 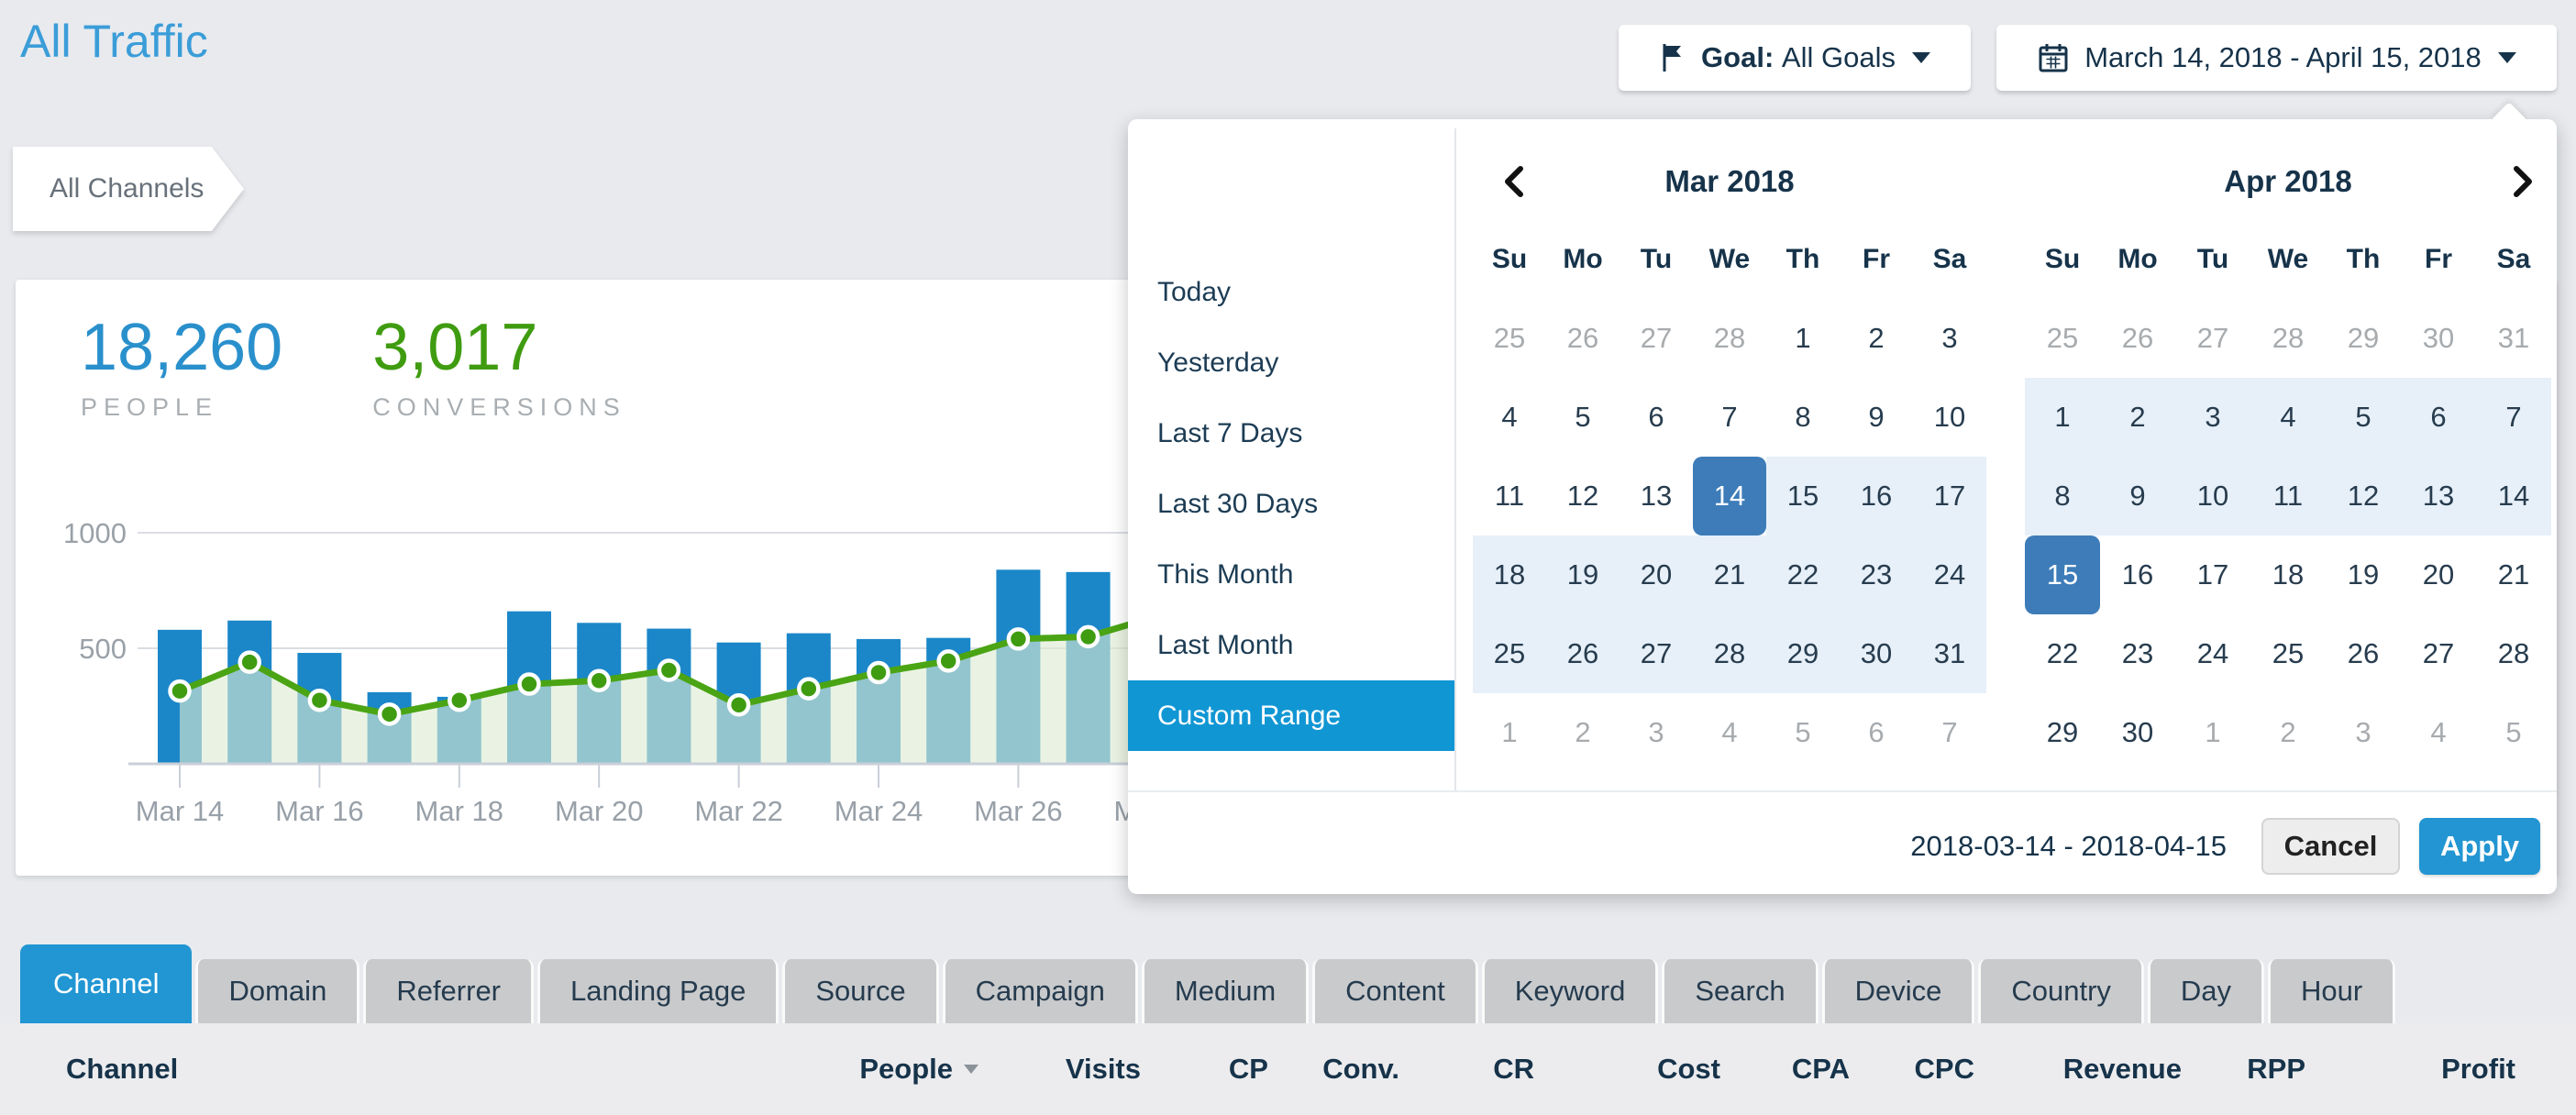 I want to click on day-cell: 24, so click(x=1949, y=574).